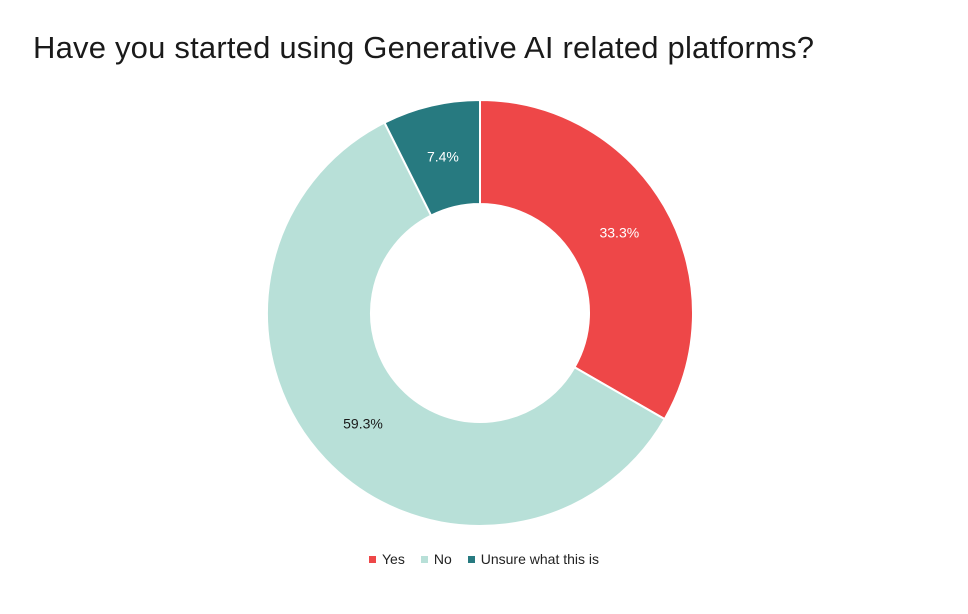 The image size is (968, 614). I want to click on legend-label: Unsure what this is, so click(540, 559).